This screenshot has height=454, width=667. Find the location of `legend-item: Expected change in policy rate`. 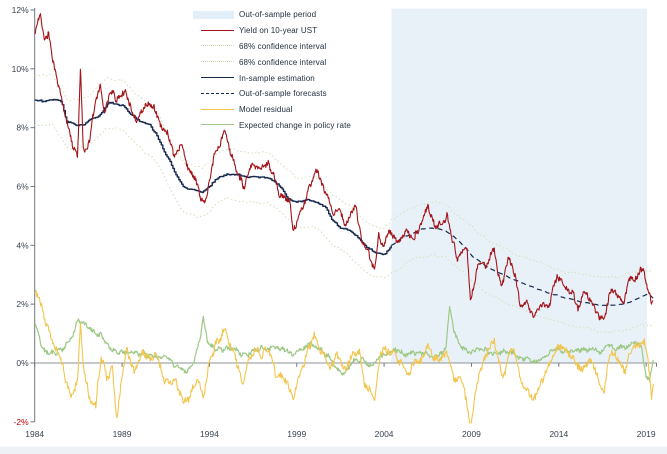

legend-item: Expected change in policy rate is located at coordinates (276, 126).